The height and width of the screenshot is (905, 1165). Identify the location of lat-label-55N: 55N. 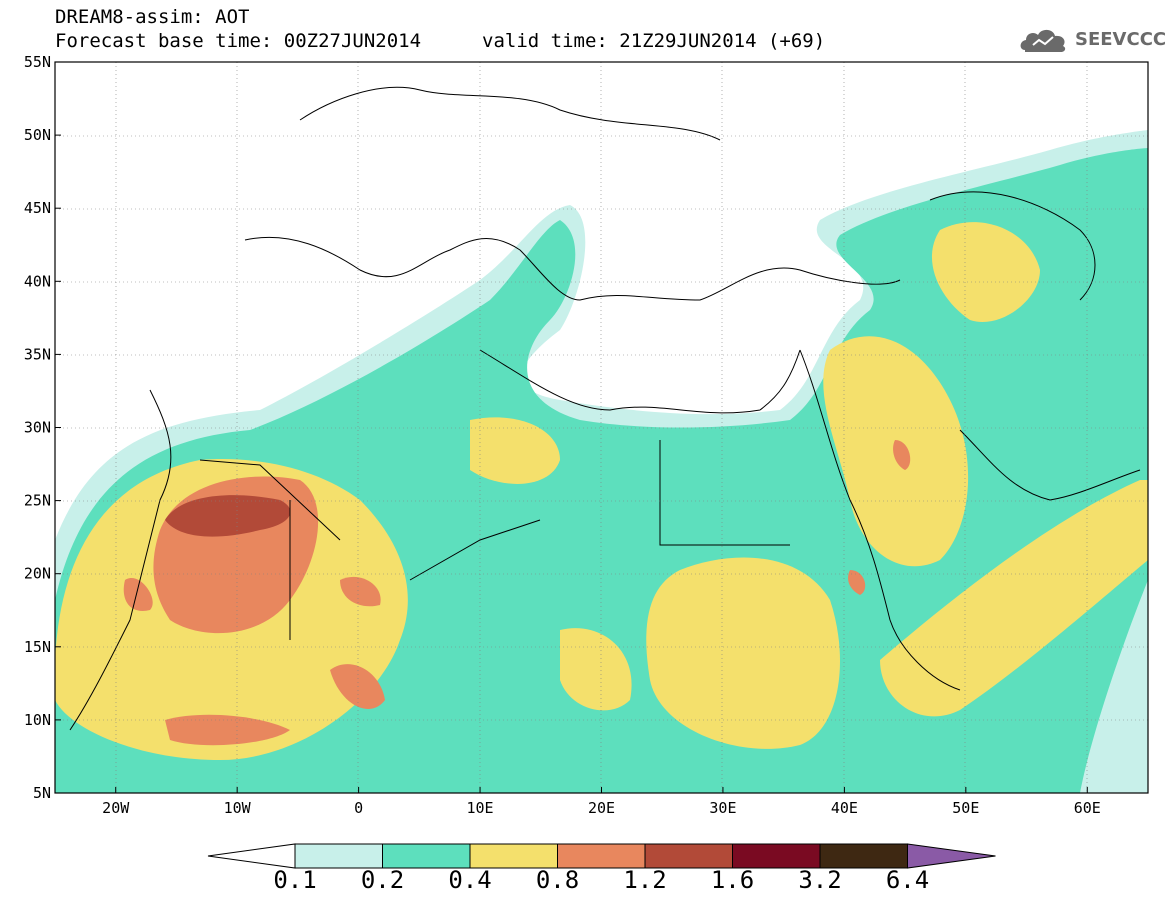
(37, 62).